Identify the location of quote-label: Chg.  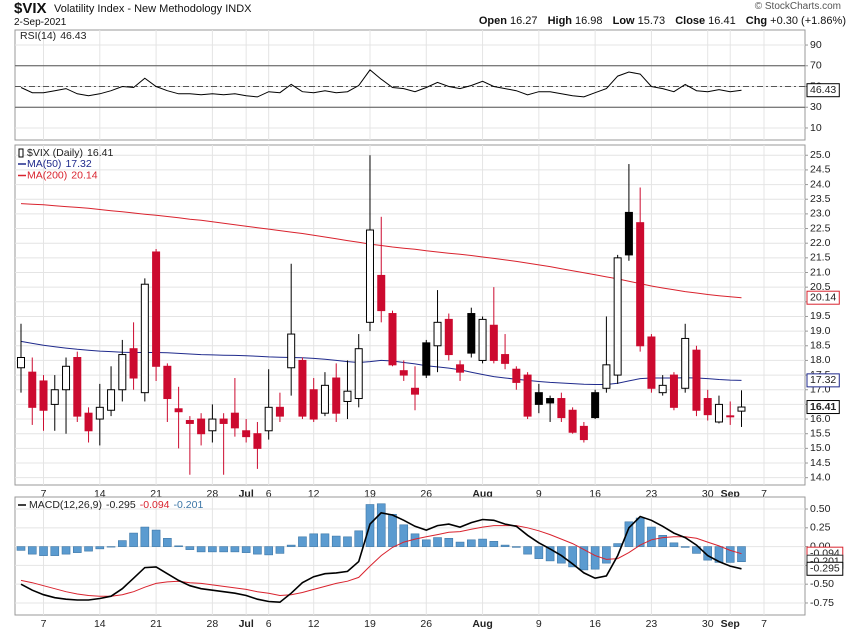
(756, 21).